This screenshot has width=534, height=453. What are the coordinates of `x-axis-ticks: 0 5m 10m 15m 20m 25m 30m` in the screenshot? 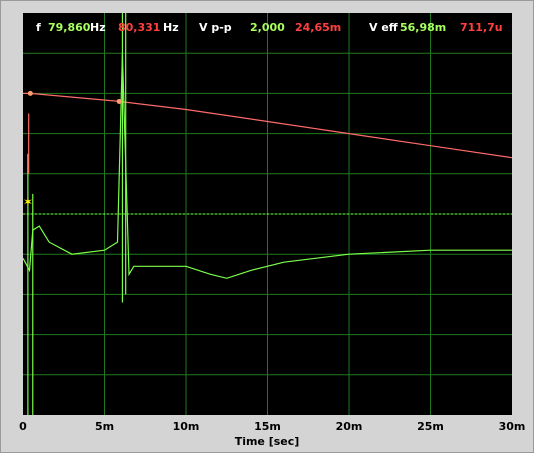 It's located at (267, 427).